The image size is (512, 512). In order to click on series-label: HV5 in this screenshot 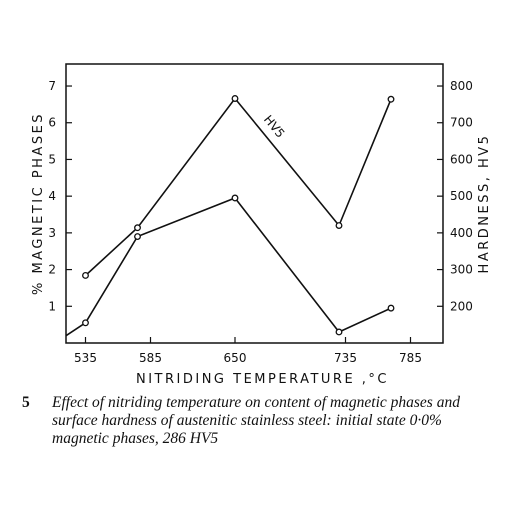, I will do `click(274, 127)`.